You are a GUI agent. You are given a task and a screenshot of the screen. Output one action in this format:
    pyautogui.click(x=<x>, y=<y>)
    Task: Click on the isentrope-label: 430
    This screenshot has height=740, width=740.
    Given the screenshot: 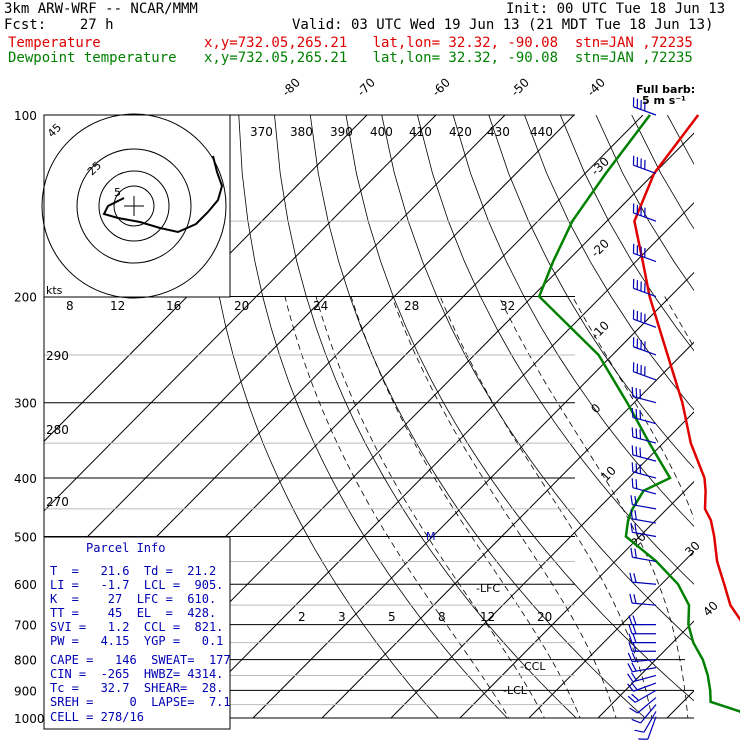 What is the action you would take?
    pyautogui.click(x=498, y=132)
    